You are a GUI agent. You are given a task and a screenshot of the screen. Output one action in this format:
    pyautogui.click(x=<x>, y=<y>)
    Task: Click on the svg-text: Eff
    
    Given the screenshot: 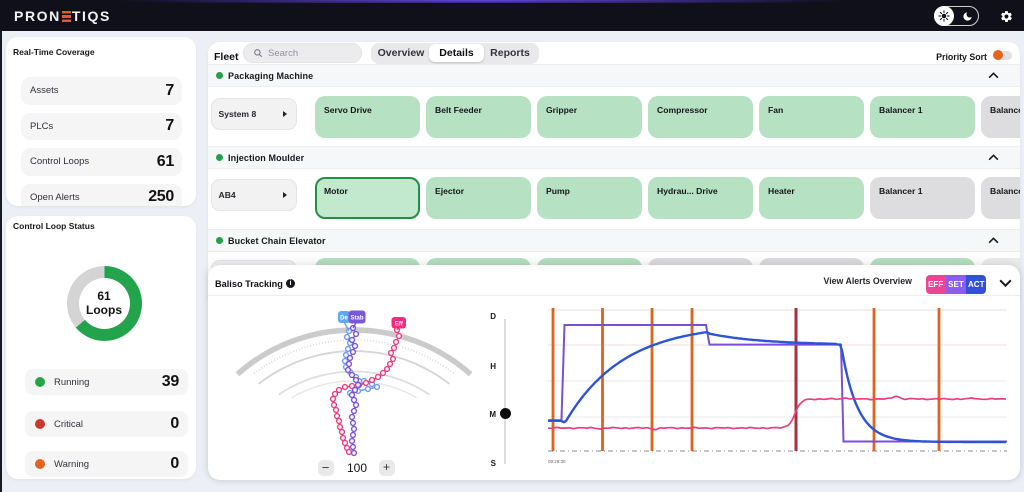 What is the action you would take?
    pyautogui.click(x=399, y=324)
    